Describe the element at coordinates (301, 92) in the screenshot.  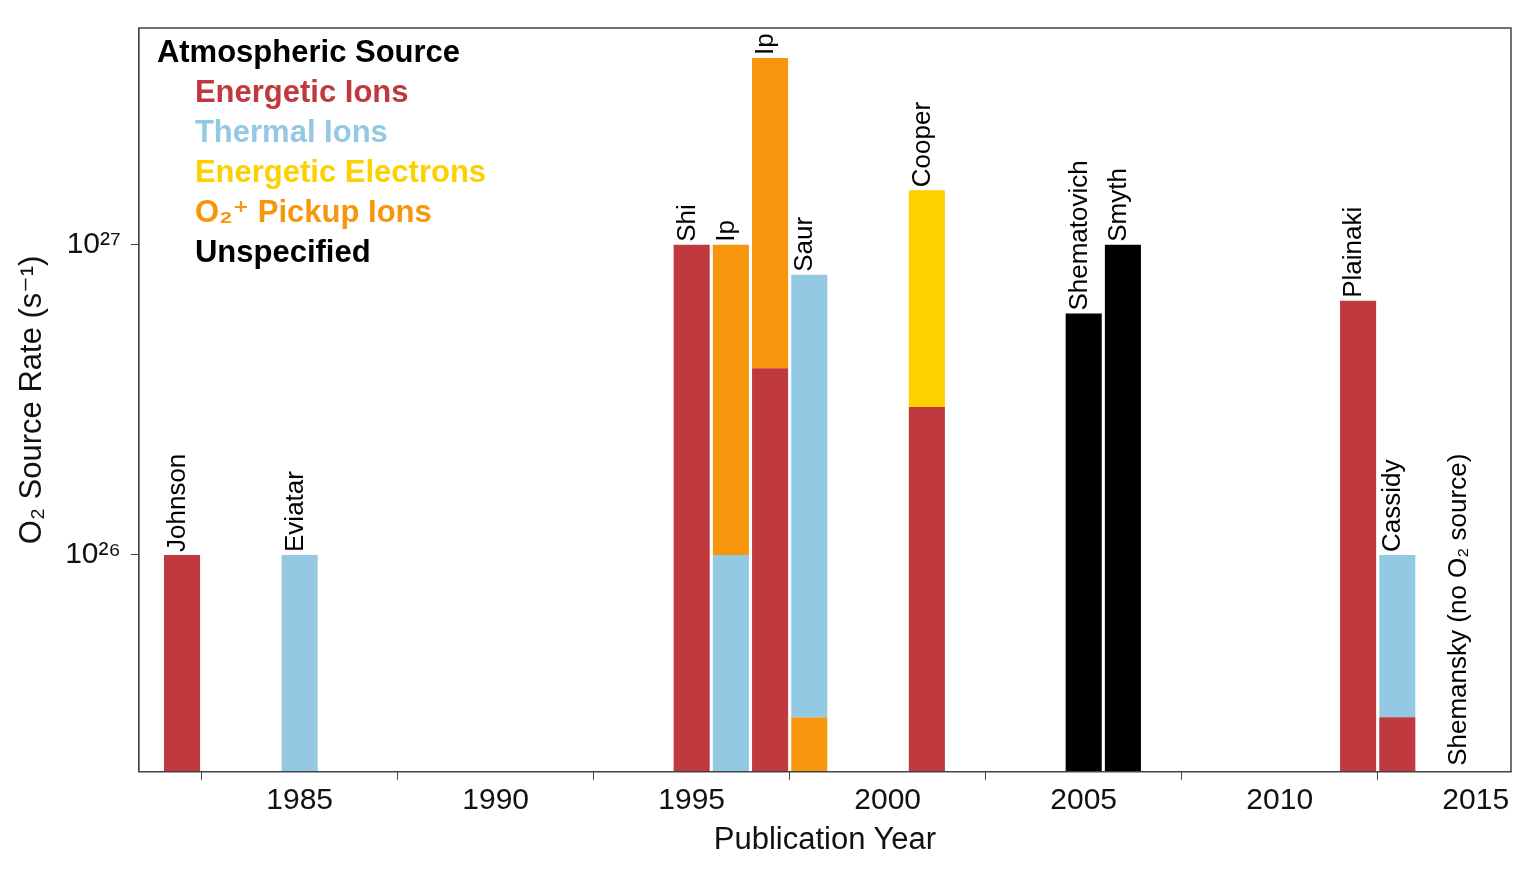
I see `text: Energetic Ions` at that location.